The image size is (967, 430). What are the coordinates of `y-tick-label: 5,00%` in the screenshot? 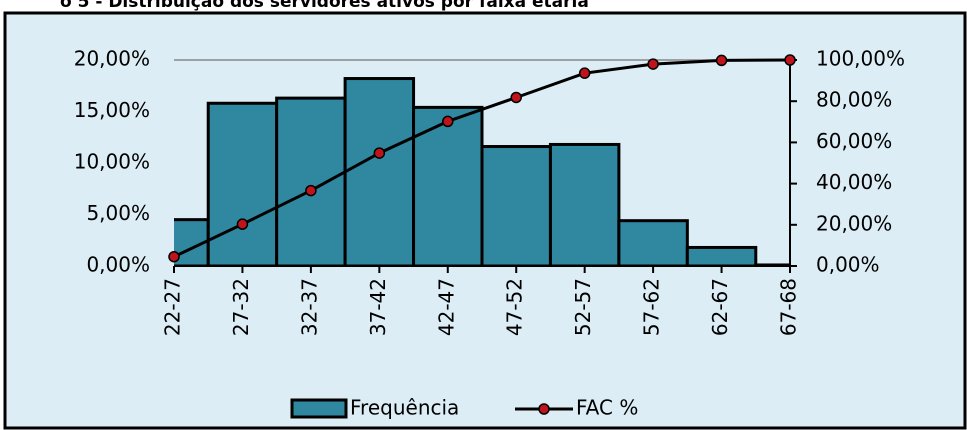 It's located at (118, 213).